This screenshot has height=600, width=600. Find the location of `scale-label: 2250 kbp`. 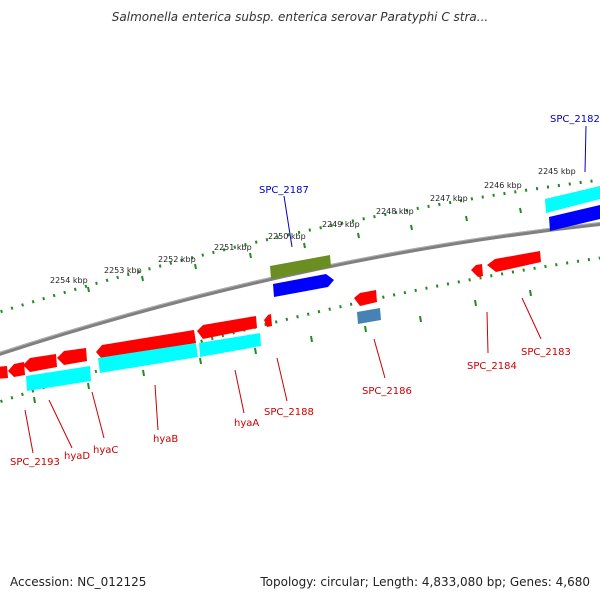

scale-label: 2250 kbp is located at coordinates (287, 236).